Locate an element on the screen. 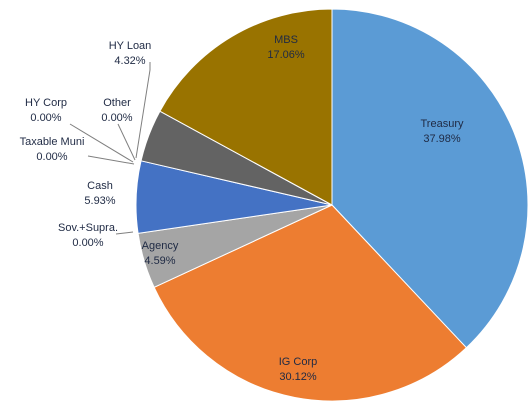 The width and height of the screenshot is (532, 408). slice-label-name: Agency is located at coordinates (160, 246).